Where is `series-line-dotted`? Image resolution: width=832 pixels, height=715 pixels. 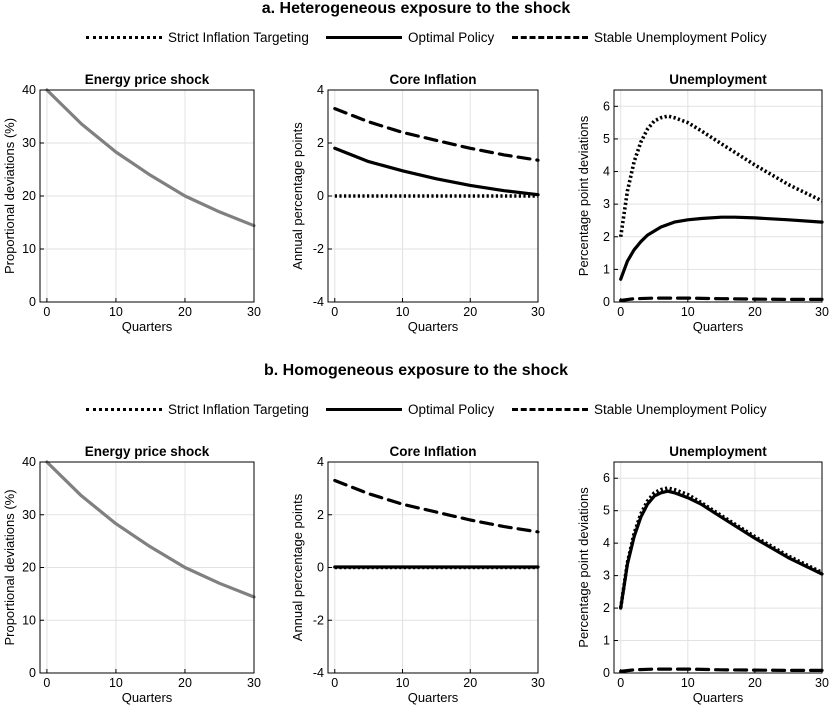
series-line-dotted is located at coordinates (720, 547).